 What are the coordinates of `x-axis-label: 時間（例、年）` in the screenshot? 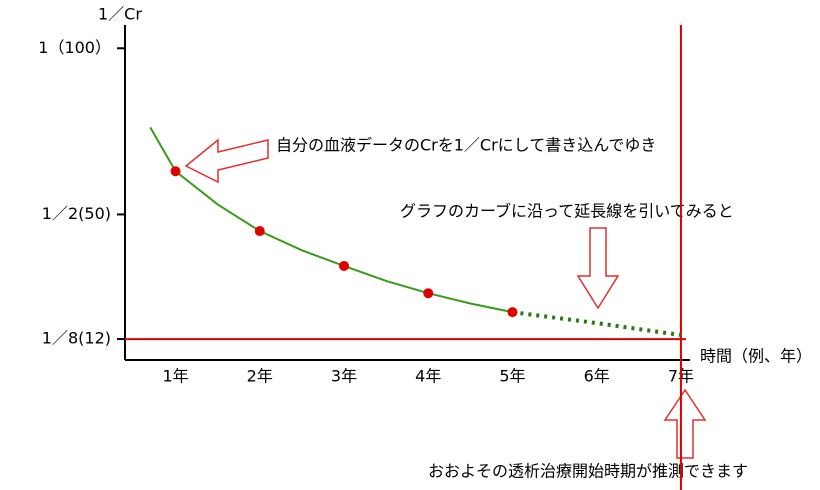 It's located at (756, 356).